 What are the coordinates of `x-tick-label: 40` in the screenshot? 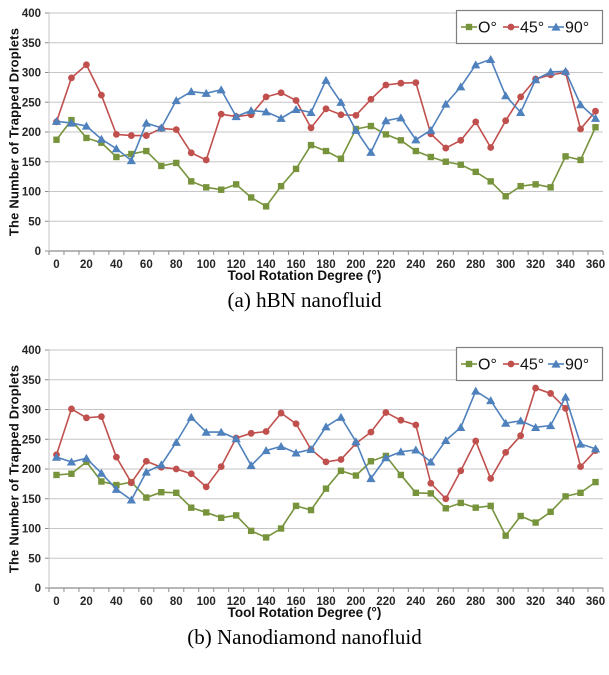 It's located at (116, 265).